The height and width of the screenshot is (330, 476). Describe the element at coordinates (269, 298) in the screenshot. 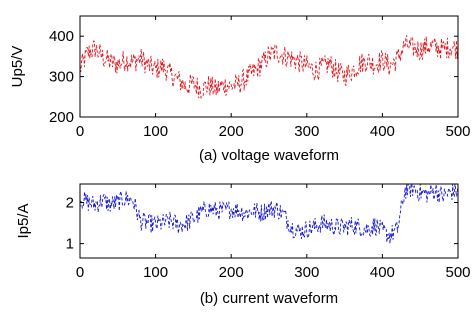

I see `panel-caption-b: (b) current waveform` at that location.